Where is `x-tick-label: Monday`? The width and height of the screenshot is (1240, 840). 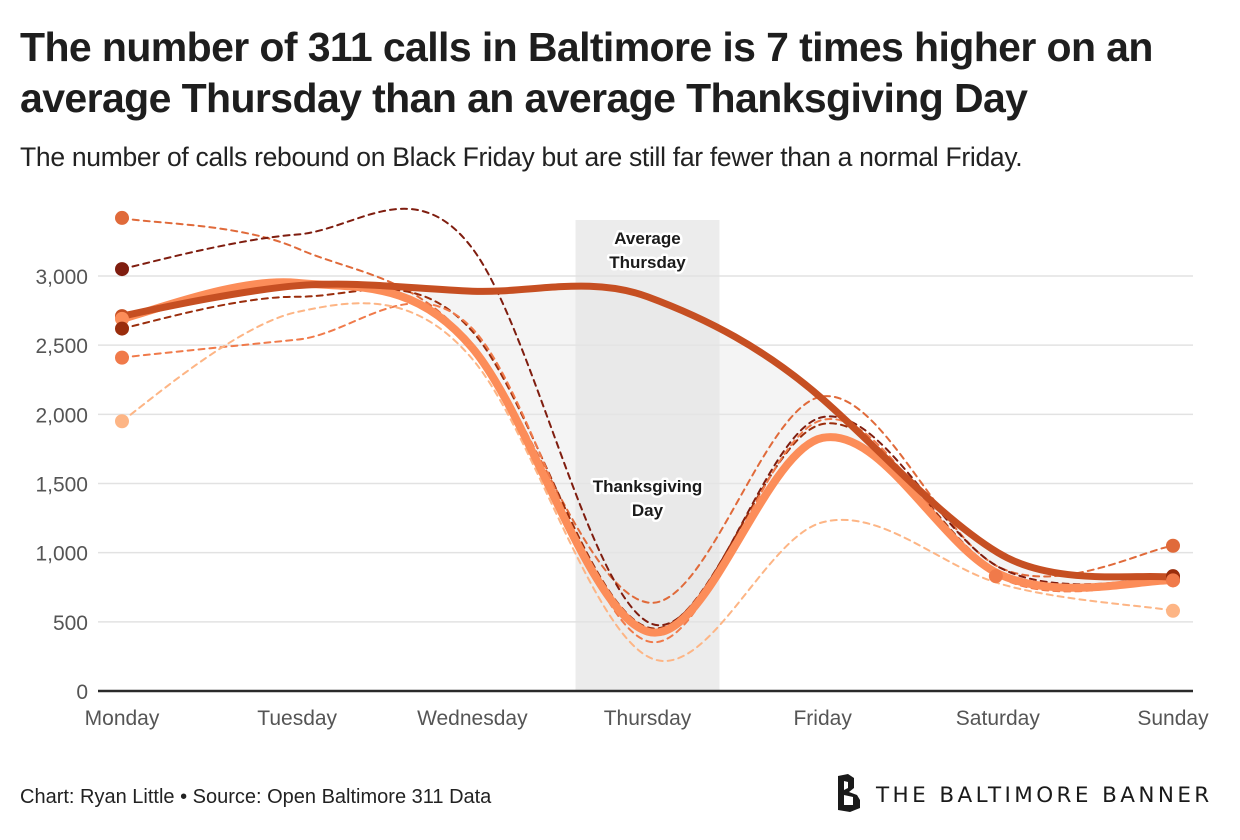
x-tick-label: Monday is located at coordinates (122, 718).